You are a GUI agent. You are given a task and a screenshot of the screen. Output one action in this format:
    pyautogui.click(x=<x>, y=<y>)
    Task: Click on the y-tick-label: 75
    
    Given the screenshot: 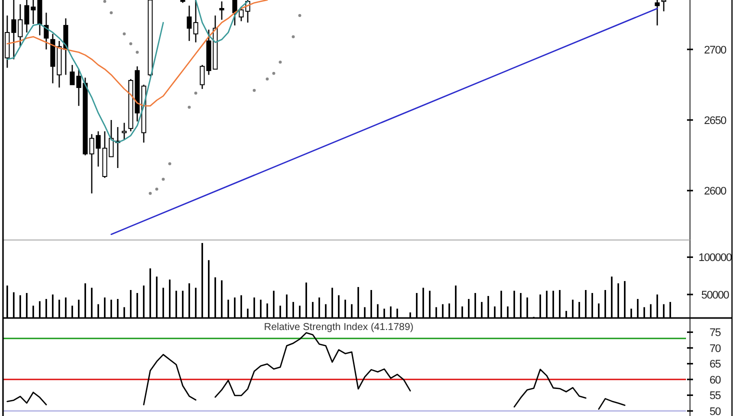 What is the action you would take?
    pyautogui.click(x=715, y=333)
    